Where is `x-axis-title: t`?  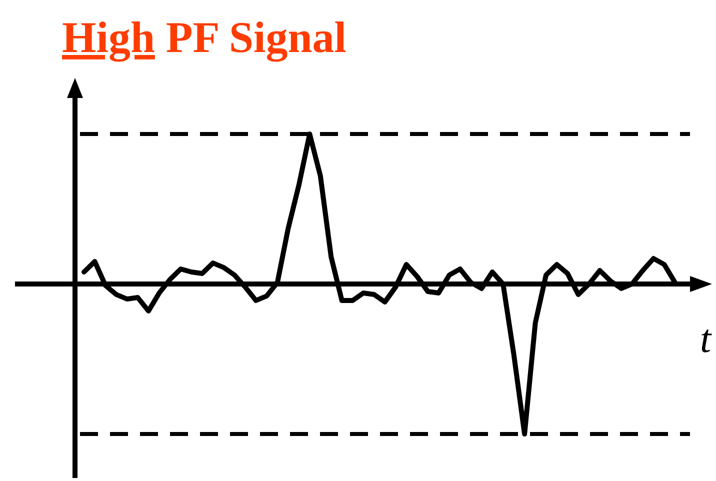
x-axis-title: t is located at coordinates (706, 338).